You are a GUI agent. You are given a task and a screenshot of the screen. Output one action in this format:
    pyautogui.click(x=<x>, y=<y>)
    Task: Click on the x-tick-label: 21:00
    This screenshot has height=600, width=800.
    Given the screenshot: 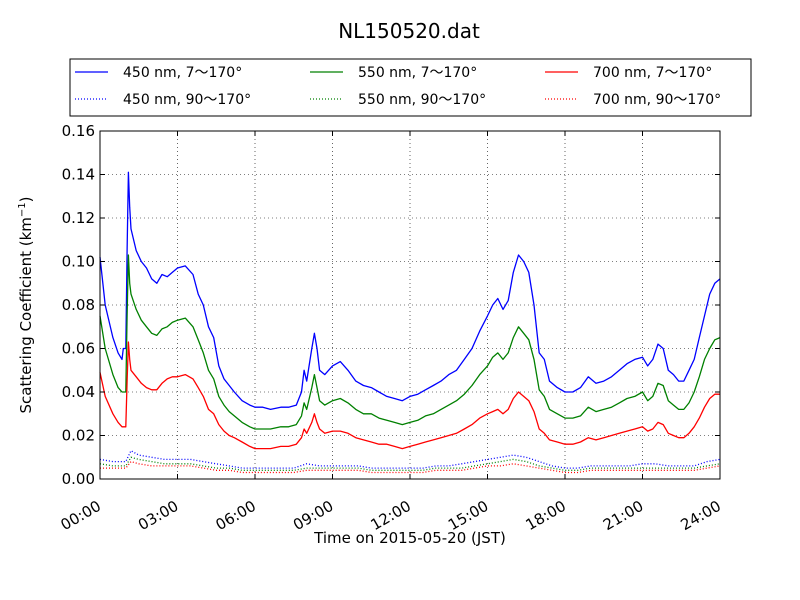 What is the action you would take?
    pyautogui.click(x=623, y=515)
    